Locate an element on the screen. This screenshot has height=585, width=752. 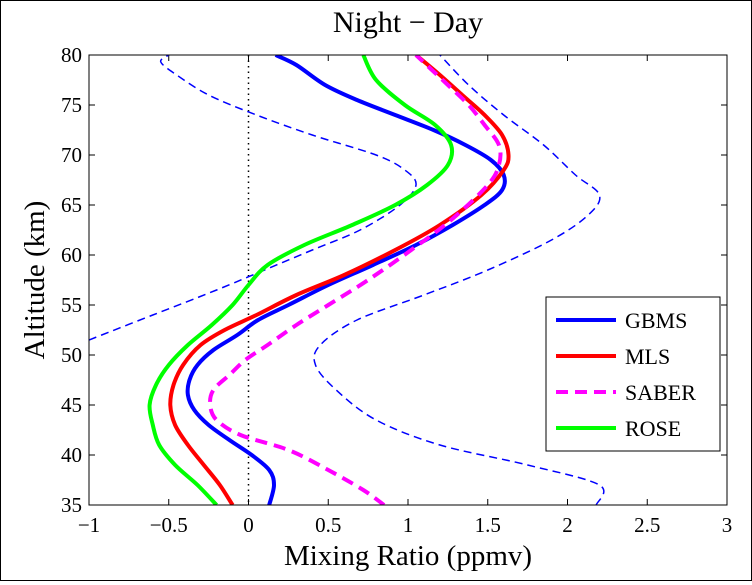
x-tick-label: 2.5 is located at coordinates (647, 525).